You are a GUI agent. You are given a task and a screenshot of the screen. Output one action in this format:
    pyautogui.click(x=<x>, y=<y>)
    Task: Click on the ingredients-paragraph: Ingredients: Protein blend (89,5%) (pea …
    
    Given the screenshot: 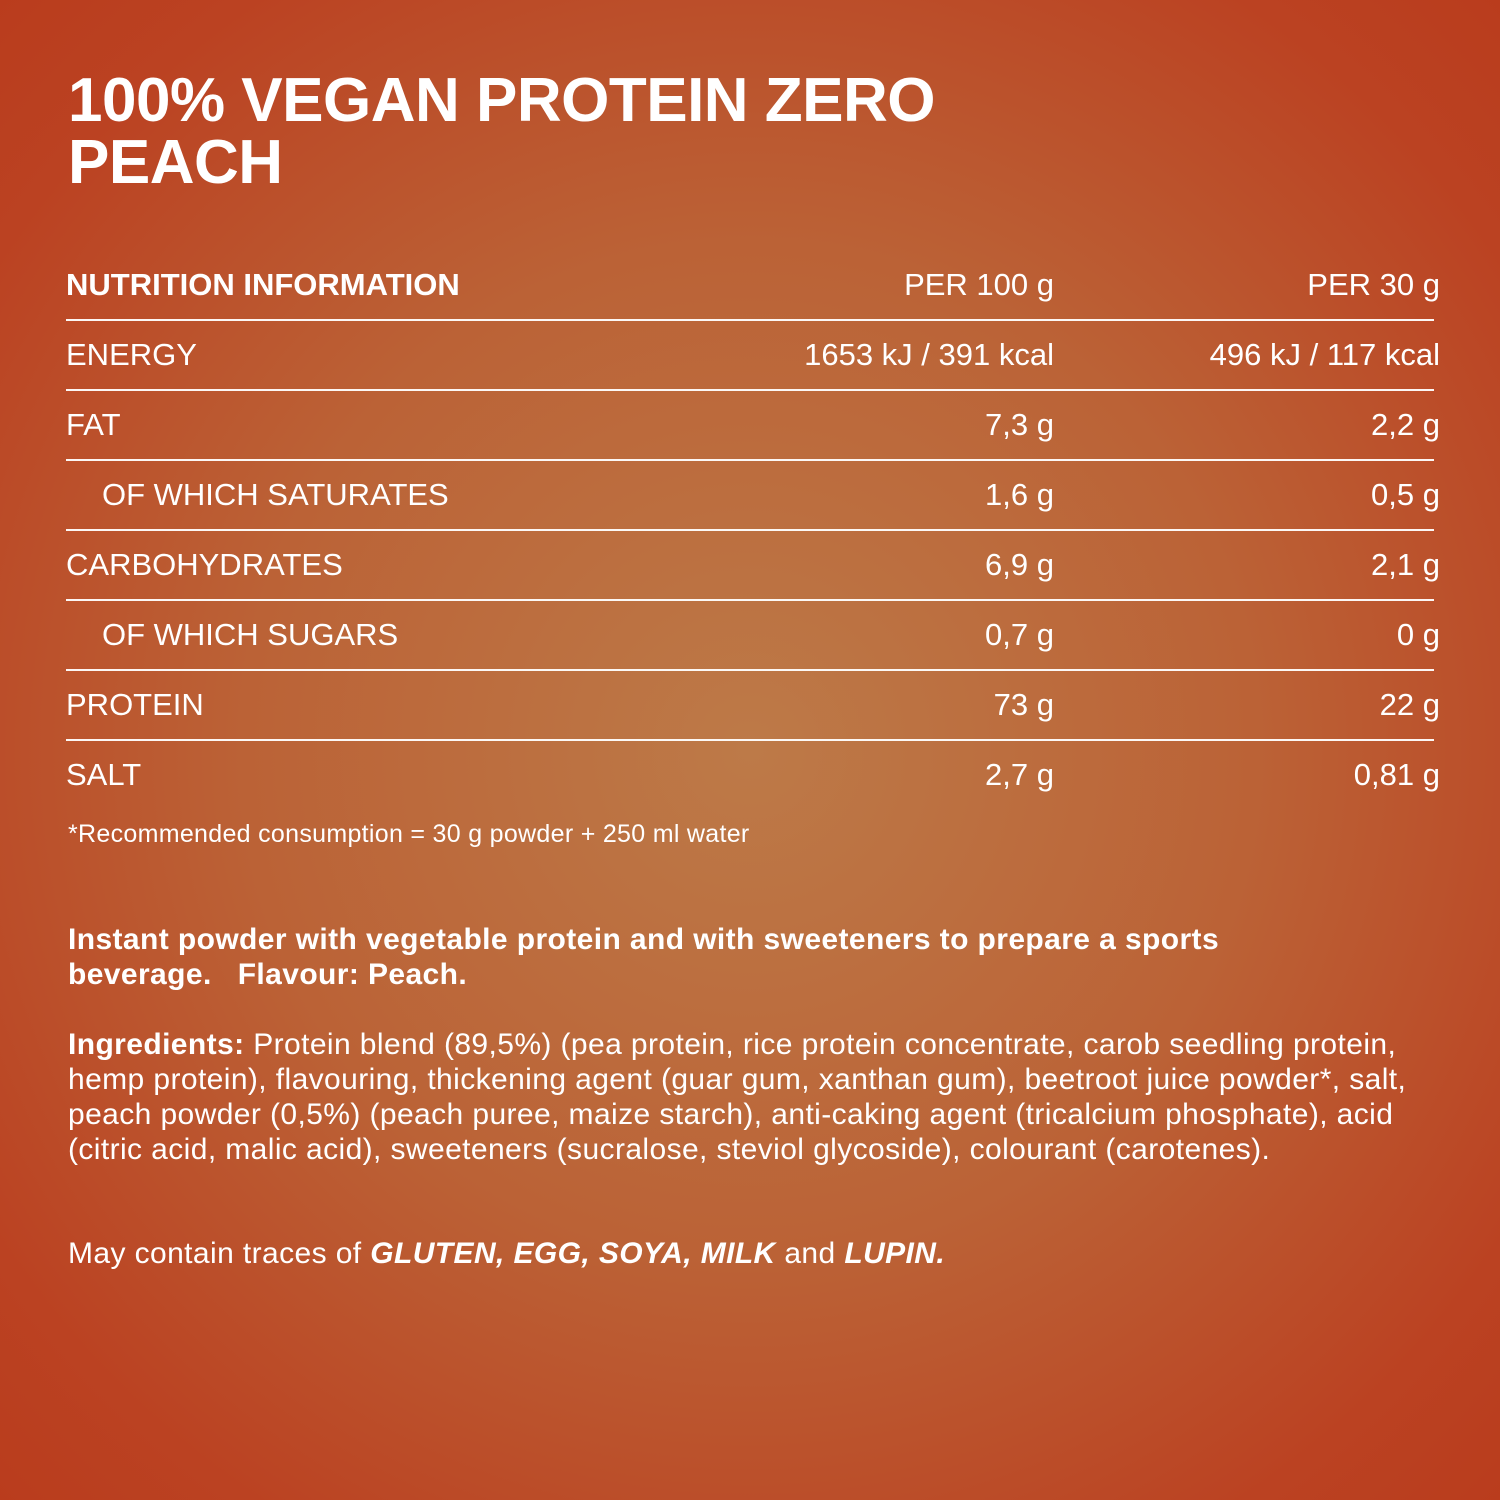 What is the action you would take?
    pyautogui.click(x=748, y=1097)
    